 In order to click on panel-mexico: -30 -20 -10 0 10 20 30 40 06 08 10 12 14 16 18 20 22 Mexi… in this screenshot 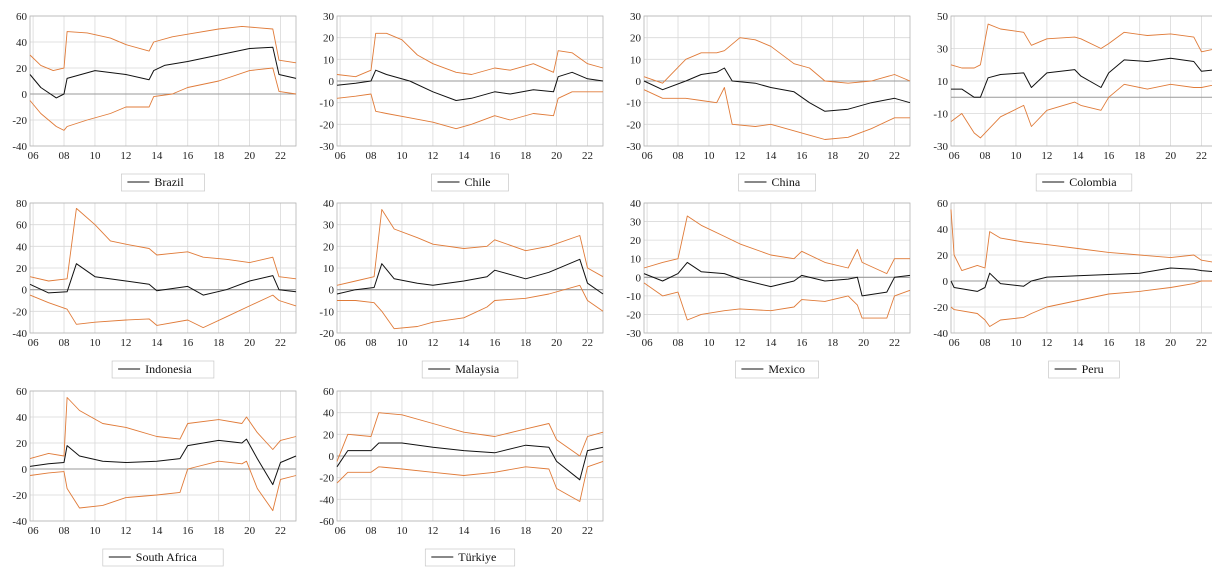, I will do `click(768, 288)`.